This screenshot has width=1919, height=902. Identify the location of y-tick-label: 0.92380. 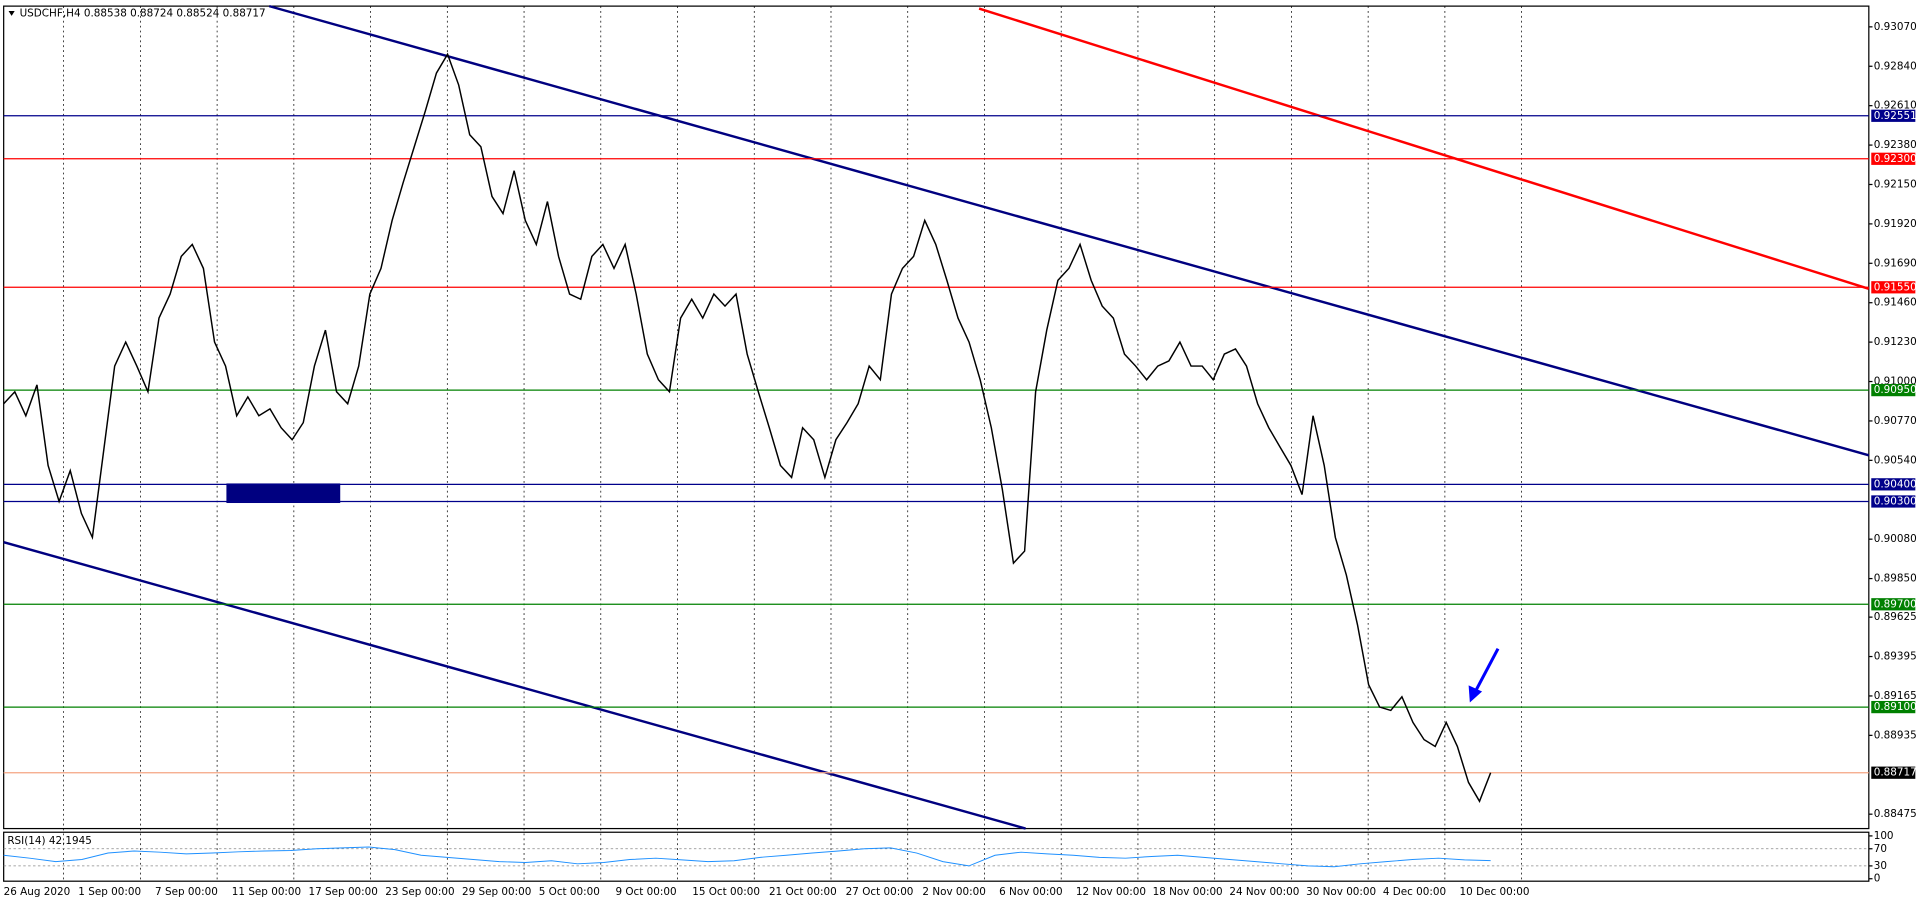
(1895, 145).